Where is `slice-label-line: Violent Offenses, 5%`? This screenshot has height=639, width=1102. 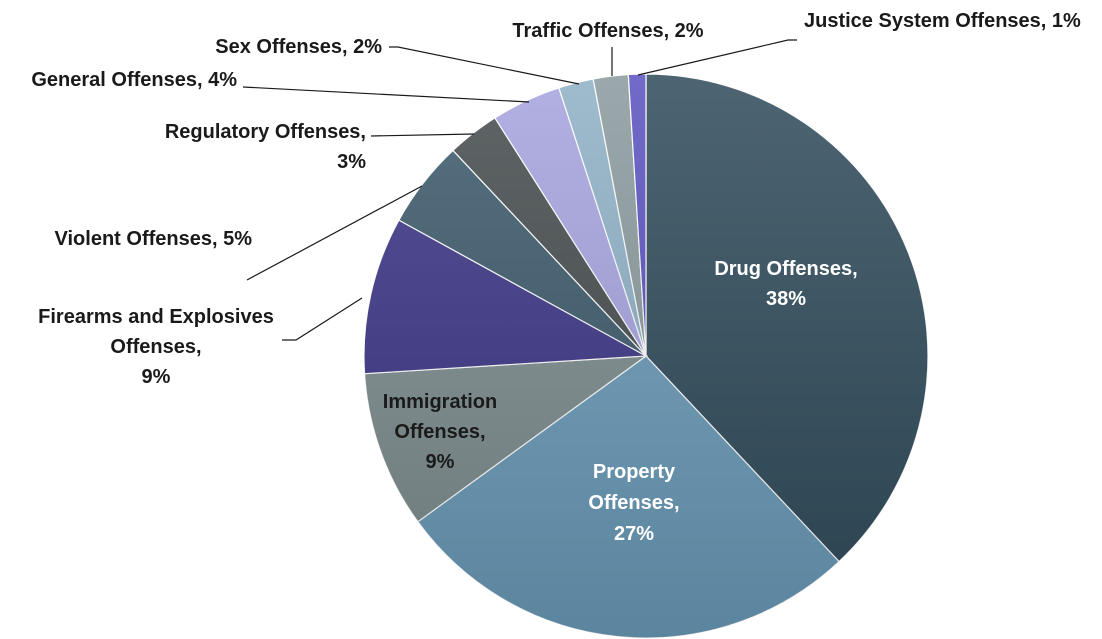
slice-label-line: Violent Offenses, 5% is located at coordinates (154, 239).